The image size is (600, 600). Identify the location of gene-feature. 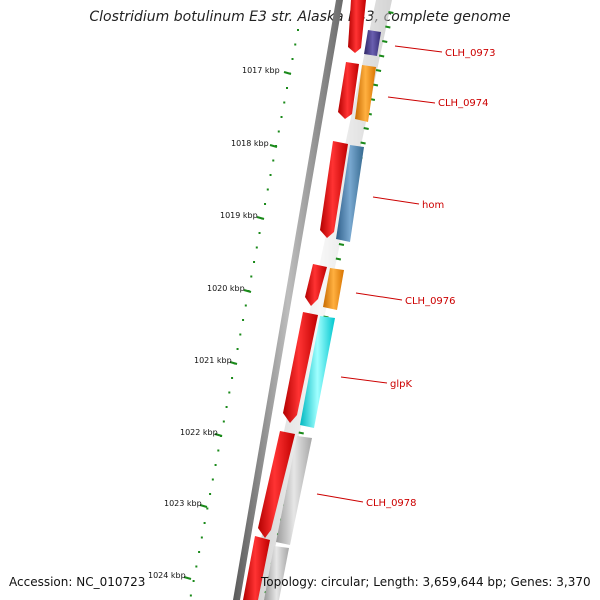
(276, 573).